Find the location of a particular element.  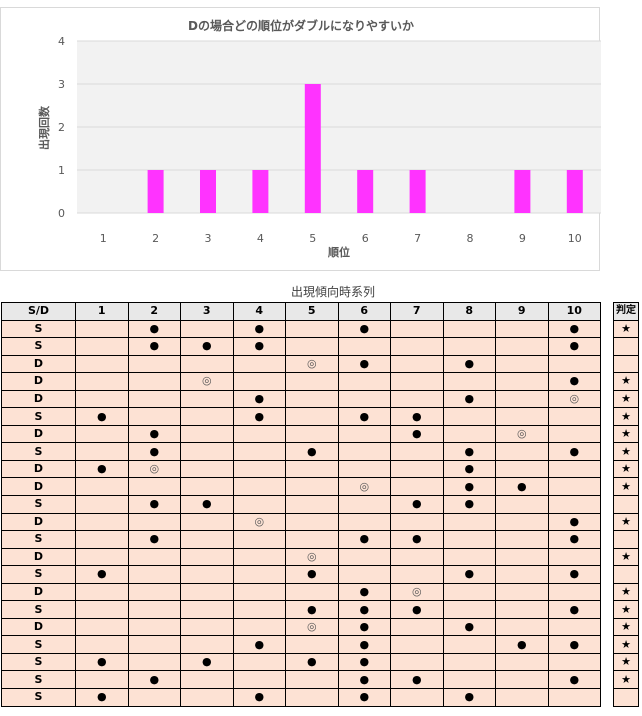

header-rank-9: 9 is located at coordinates (522, 311).